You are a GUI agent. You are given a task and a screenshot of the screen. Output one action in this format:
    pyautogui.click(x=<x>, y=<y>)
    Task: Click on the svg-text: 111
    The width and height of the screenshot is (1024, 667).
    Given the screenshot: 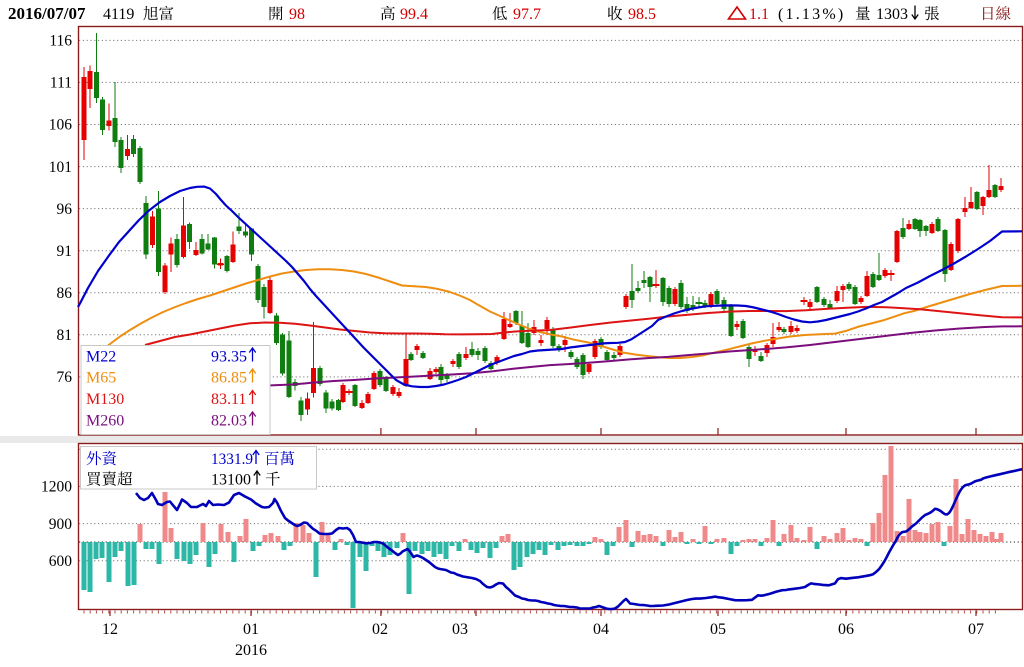 What is the action you would take?
    pyautogui.click(x=61, y=83)
    